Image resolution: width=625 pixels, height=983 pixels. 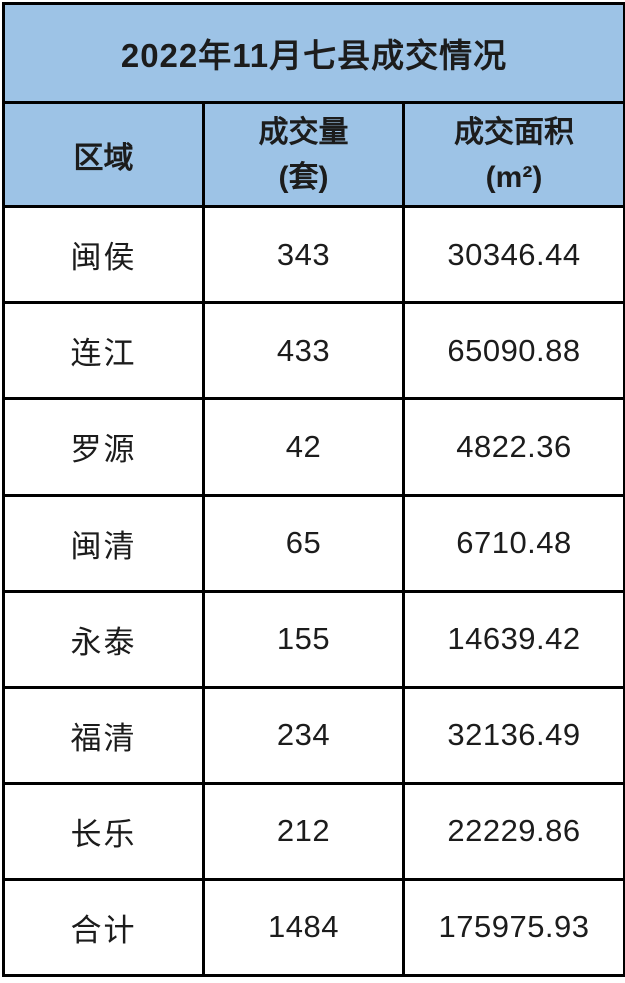 I want to click on table-row: 闽侯 343 30346.44, so click(x=313, y=255).